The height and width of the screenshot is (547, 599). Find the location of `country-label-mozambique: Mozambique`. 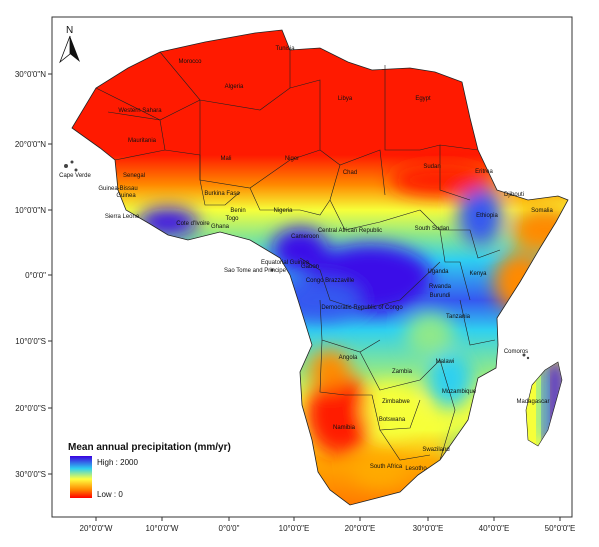

country-label-mozambique: Mozambique is located at coordinates (459, 392).